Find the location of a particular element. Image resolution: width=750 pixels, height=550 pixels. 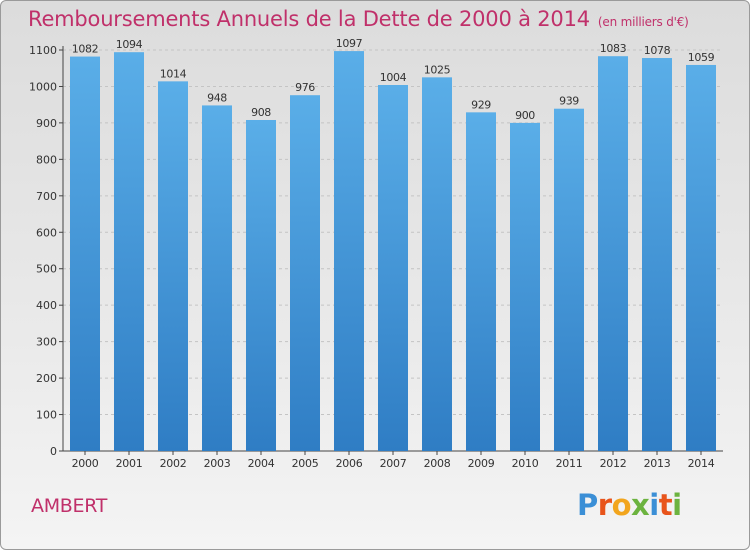

x-tick-label: 2012 is located at coordinates (613, 463).